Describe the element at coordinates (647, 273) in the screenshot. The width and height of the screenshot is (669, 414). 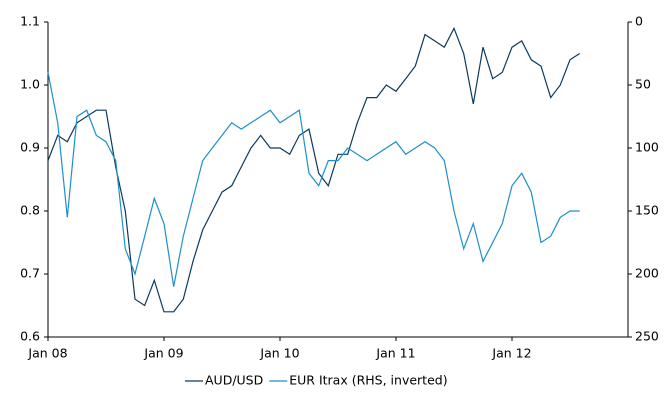
I see `y2-tick-label: 200` at that location.